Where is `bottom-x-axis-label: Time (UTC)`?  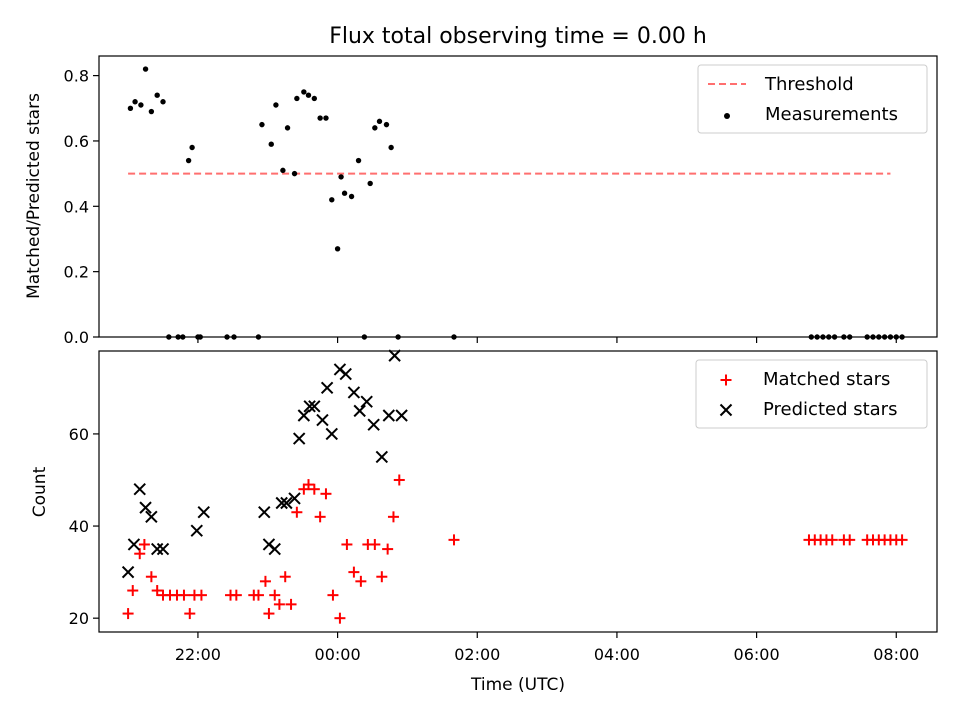 bottom-x-axis-label: Time (UTC) is located at coordinates (517, 685).